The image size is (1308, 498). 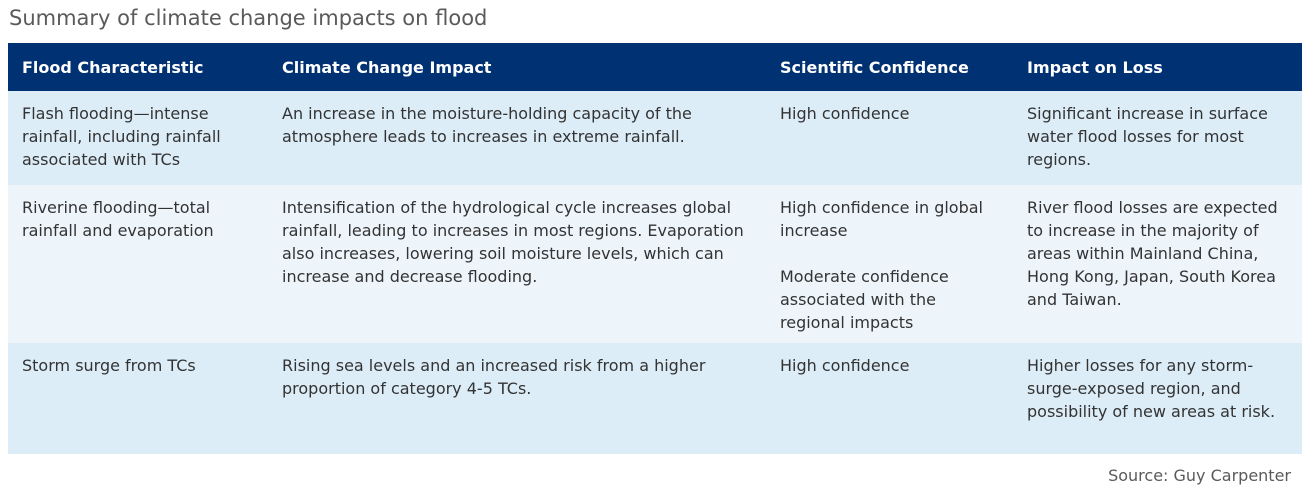 What do you see at coordinates (1199, 475) in the screenshot?
I see `source-caption: Source: Guy Carpenter` at bounding box center [1199, 475].